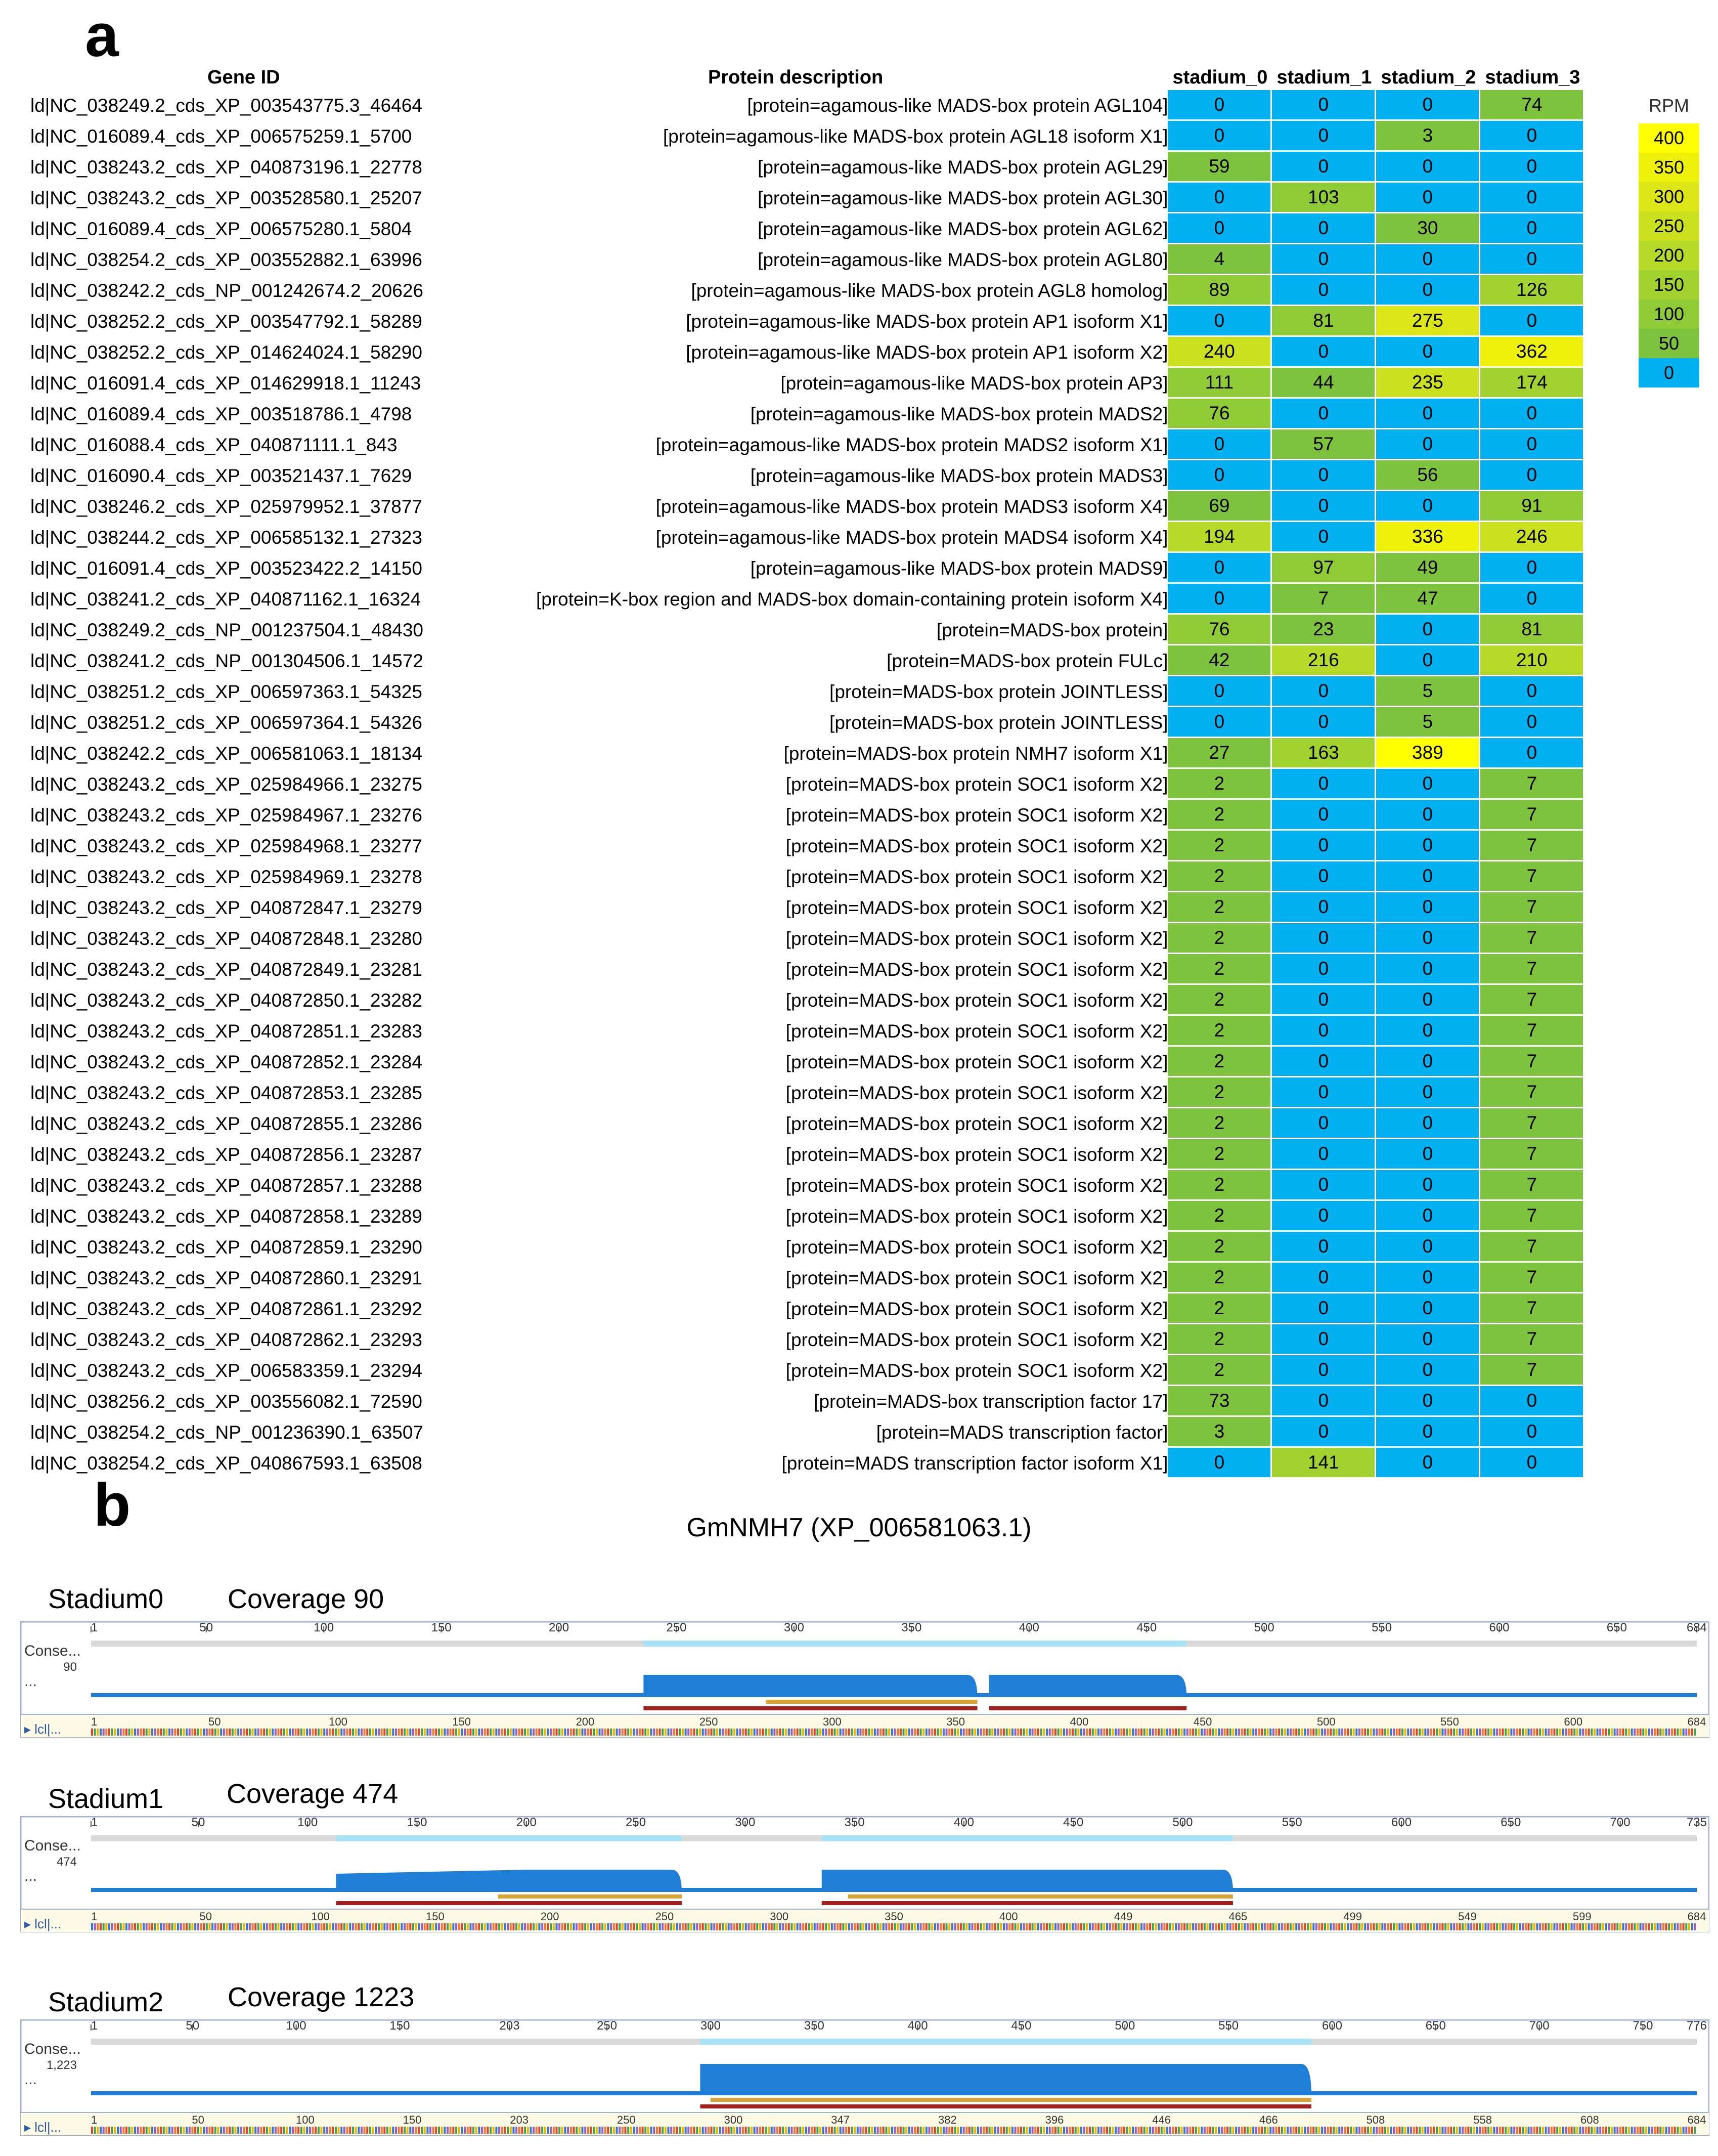 Image resolution: width=1718 pixels, height=2156 pixels. What do you see at coordinates (226, 506) in the screenshot?
I see `gene-id-cell: ld|NC_038246.2_cds_XP_025979952.1_37877` at bounding box center [226, 506].